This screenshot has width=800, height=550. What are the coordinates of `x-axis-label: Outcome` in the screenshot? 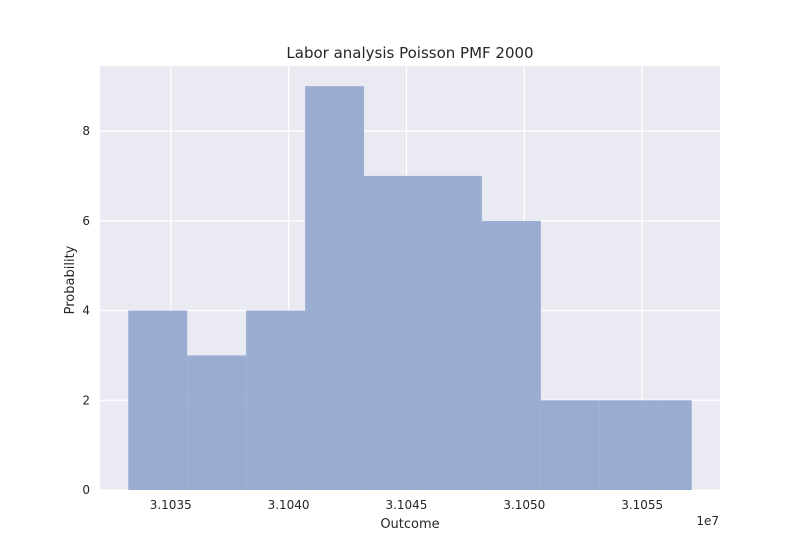 It's located at (409, 524).